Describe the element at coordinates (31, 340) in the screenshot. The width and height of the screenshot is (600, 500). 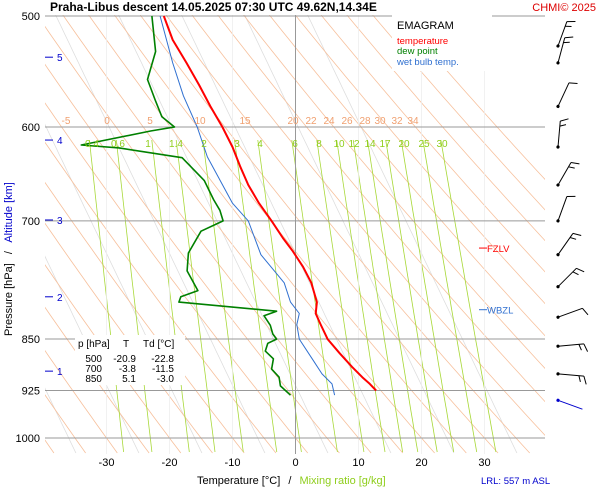
I see `pressure-tick-label: 850` at that location.